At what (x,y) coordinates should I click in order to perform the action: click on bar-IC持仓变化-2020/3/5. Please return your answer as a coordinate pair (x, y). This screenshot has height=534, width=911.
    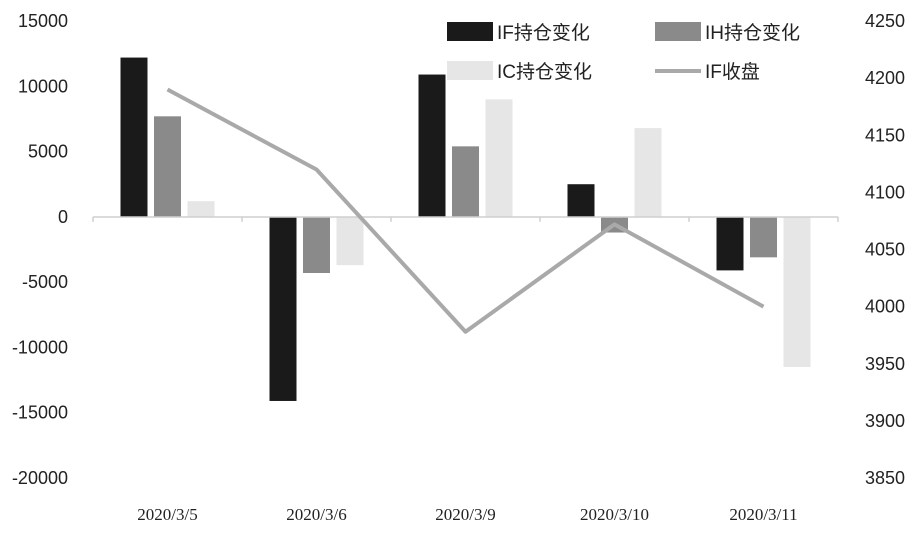
    Looking at the image, I should click on (201, 209).